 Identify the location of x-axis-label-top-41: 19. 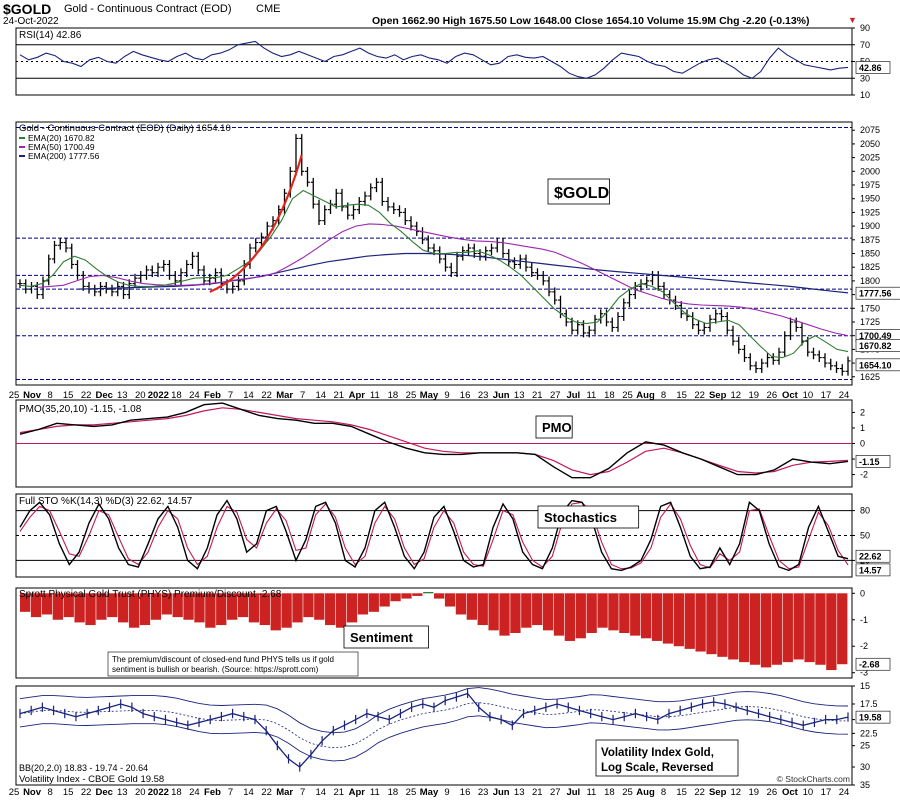
(753, 395).